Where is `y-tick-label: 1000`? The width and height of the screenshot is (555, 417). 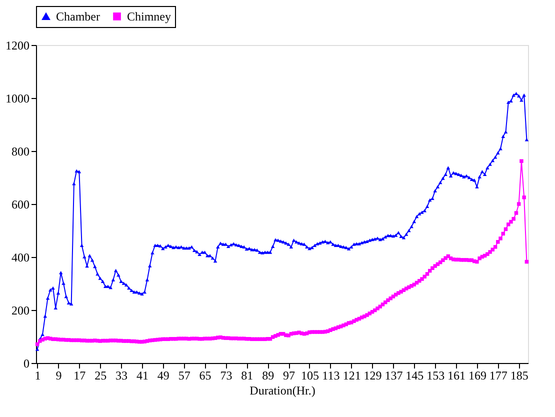
y-tick-label: 1000 is located at coordinates (18, 99).